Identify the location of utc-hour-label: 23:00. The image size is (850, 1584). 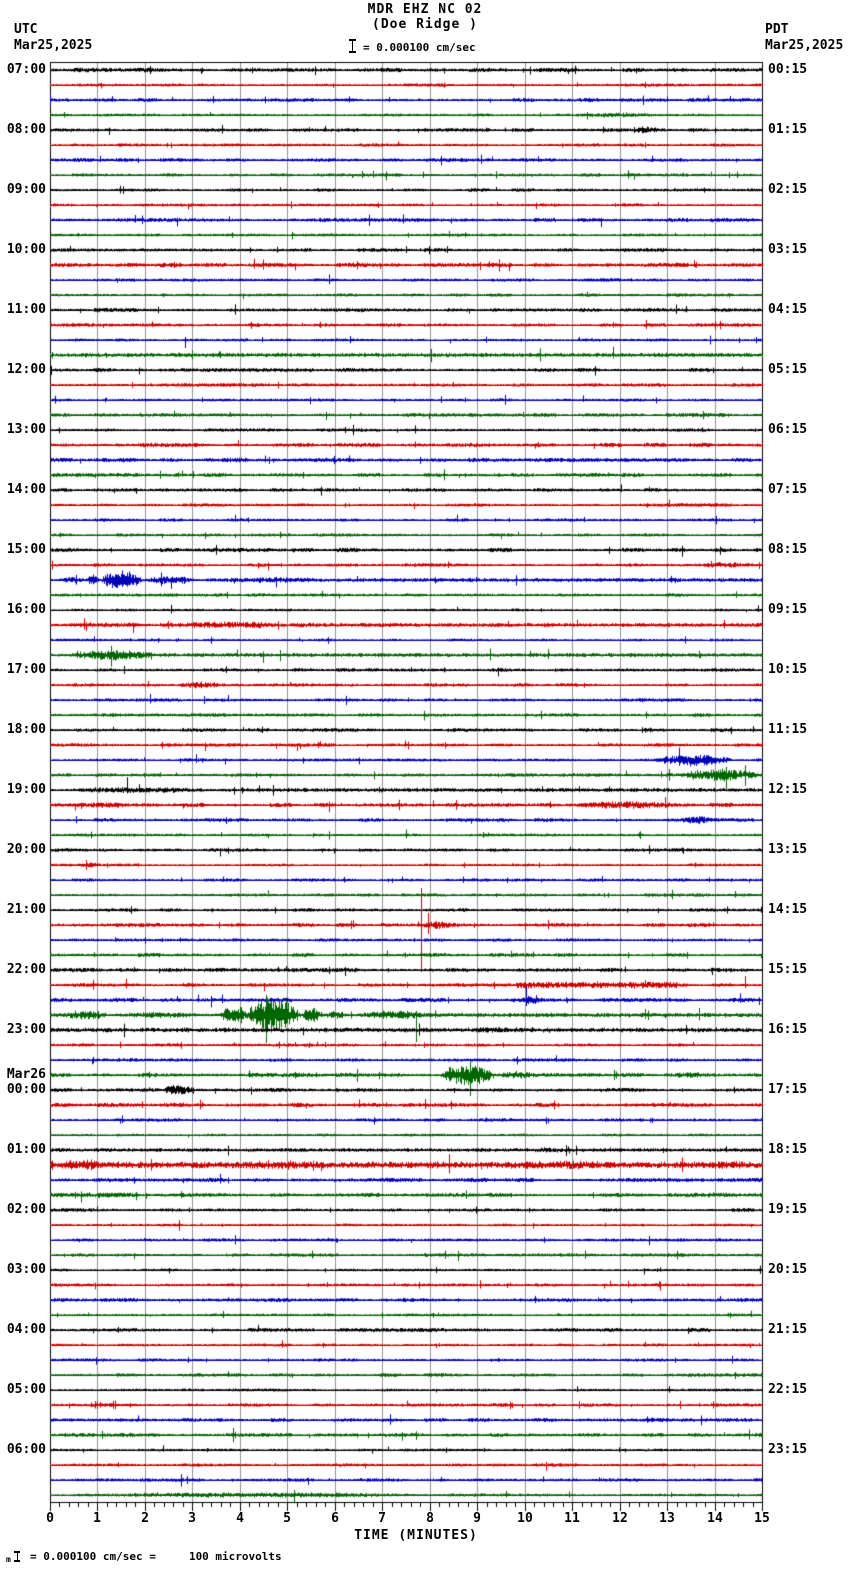
(26, 1029).